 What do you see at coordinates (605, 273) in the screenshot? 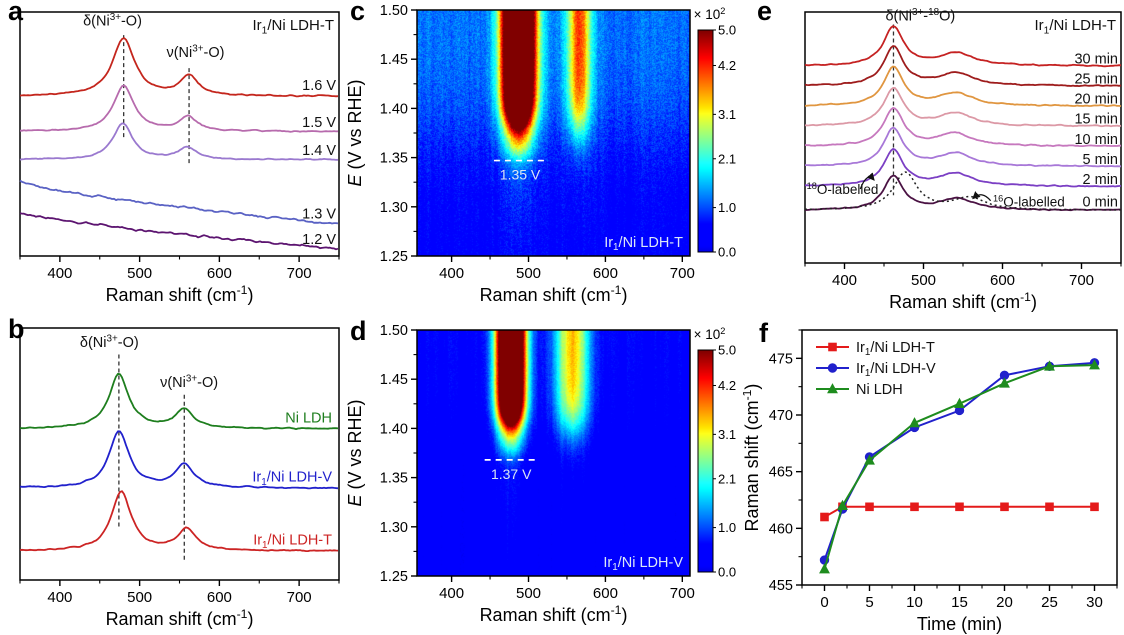
I see `panel-c-x-tick-label: 600` at bounding box center [605, 273].